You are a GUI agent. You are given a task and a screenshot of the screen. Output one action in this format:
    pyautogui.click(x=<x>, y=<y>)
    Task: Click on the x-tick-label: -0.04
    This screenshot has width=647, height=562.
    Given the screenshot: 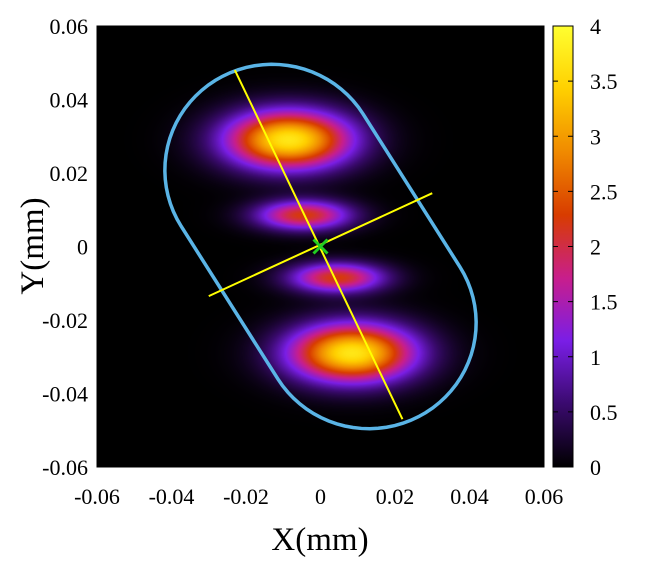 What is the action you would take?
    pyautogui.click(x=172, y=496)
    